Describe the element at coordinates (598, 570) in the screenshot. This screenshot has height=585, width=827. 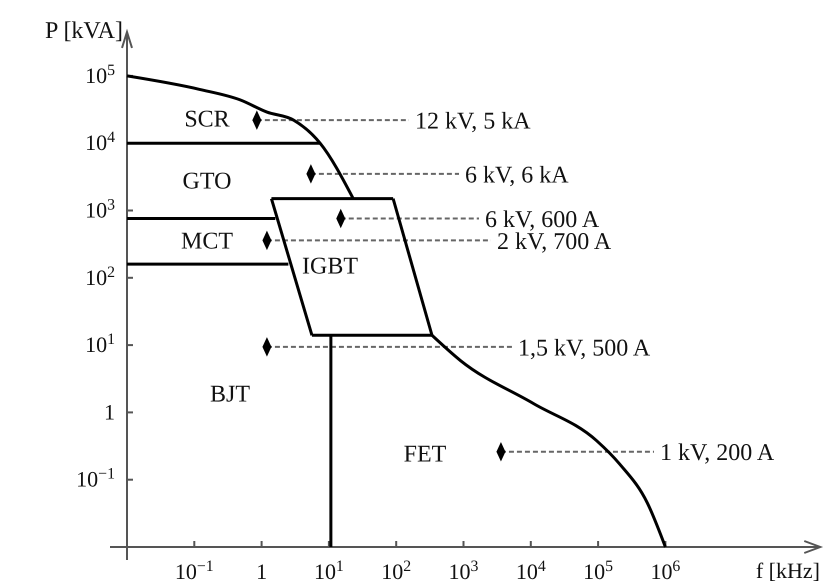
I see `x-tick-label: 10$^{5}$` at that location.